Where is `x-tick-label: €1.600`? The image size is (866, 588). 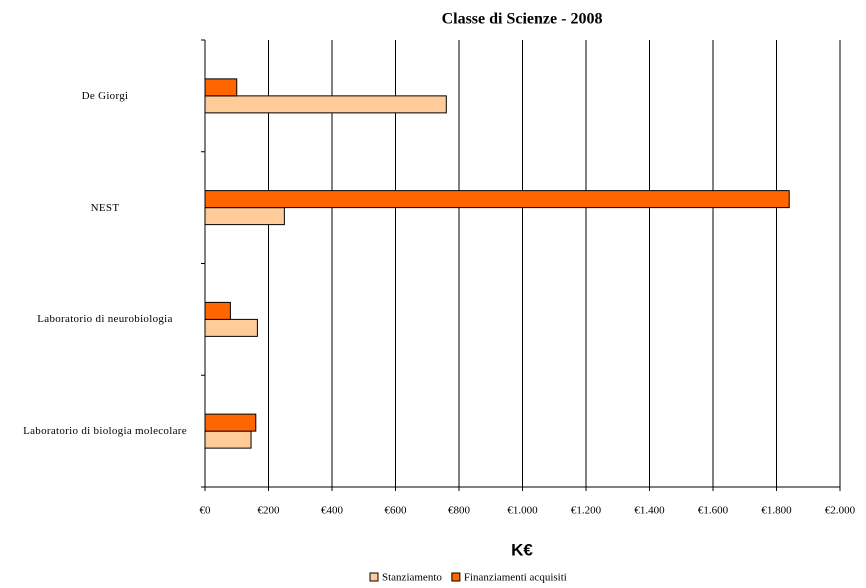
x-tick-label: €1.600 is located at coordinates (713, 511).